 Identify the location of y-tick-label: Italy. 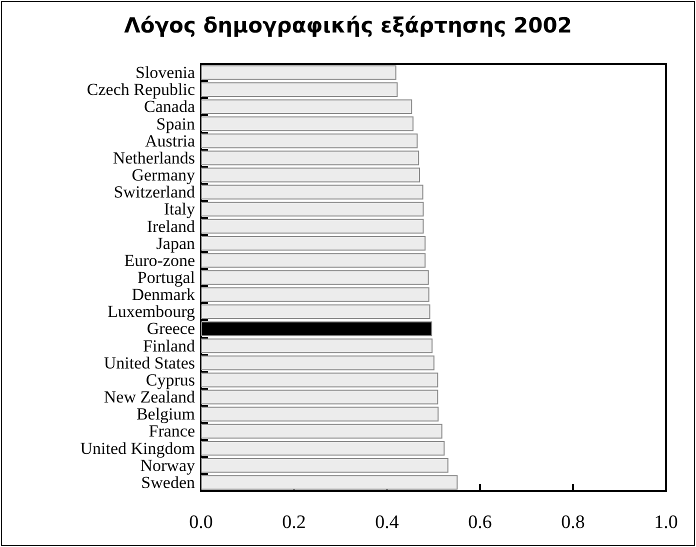
(180, 209).